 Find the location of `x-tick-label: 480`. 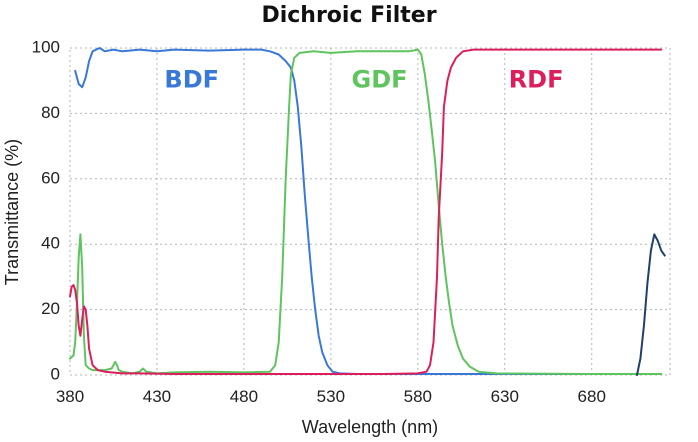

x-tick-label: 480 is located at coordinates (244, 396).